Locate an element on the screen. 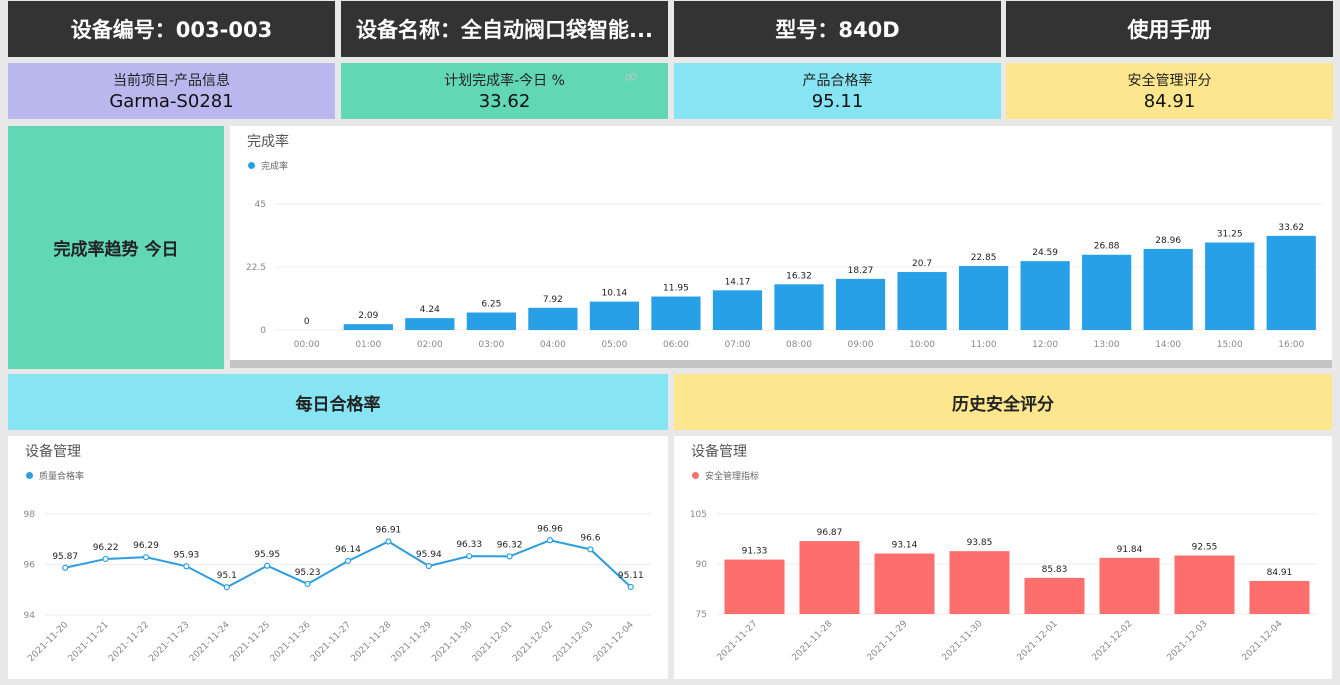 This screenshot has width=1340, height=685. x-tick-label: 08:00 is located at coordinates (799, 345).